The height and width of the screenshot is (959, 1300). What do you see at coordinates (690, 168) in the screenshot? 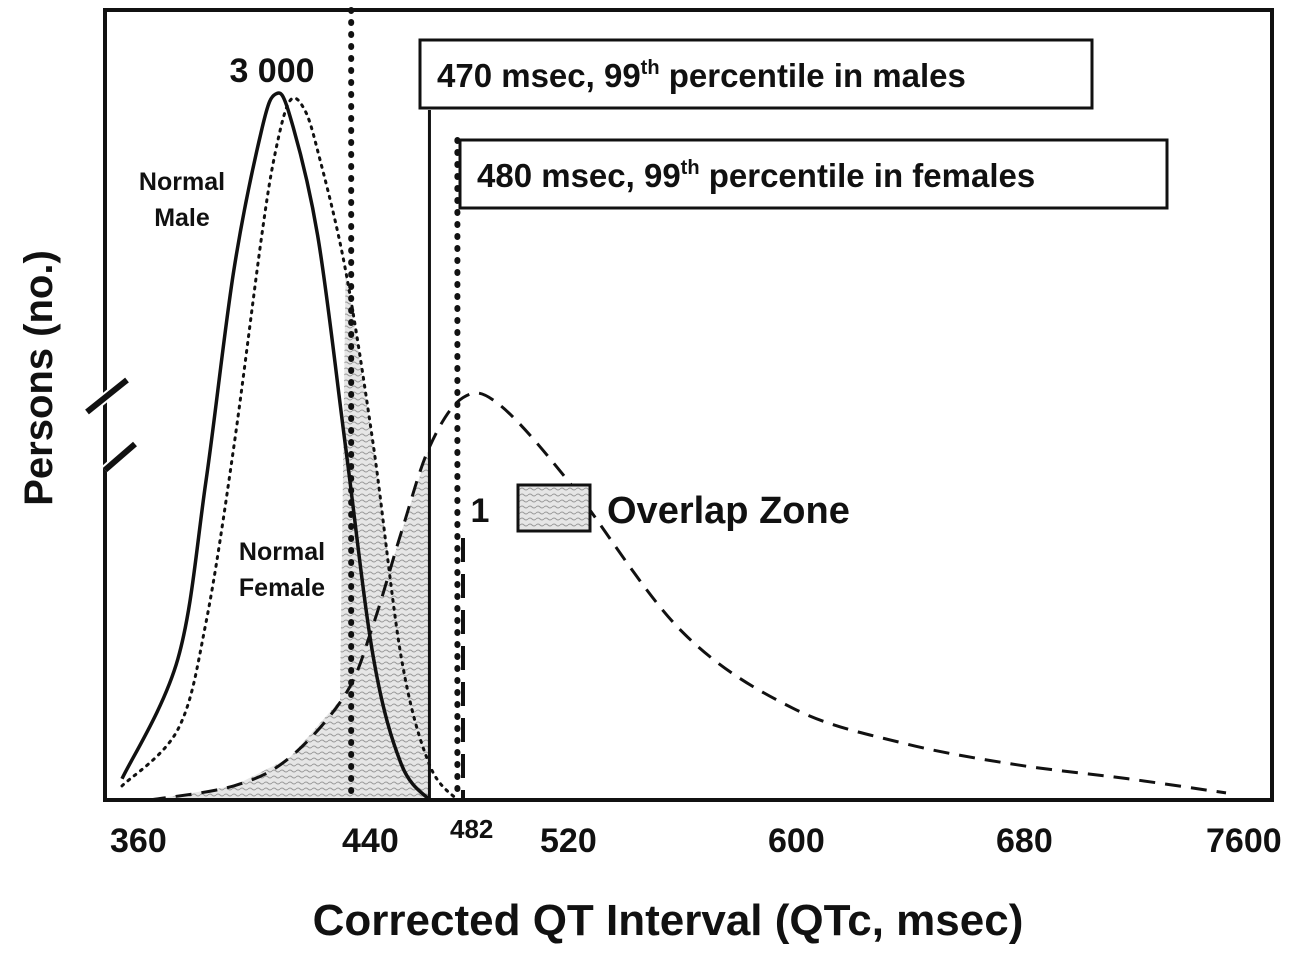
I see `annotation-females-sup: th` at bounding box center [690, 168].